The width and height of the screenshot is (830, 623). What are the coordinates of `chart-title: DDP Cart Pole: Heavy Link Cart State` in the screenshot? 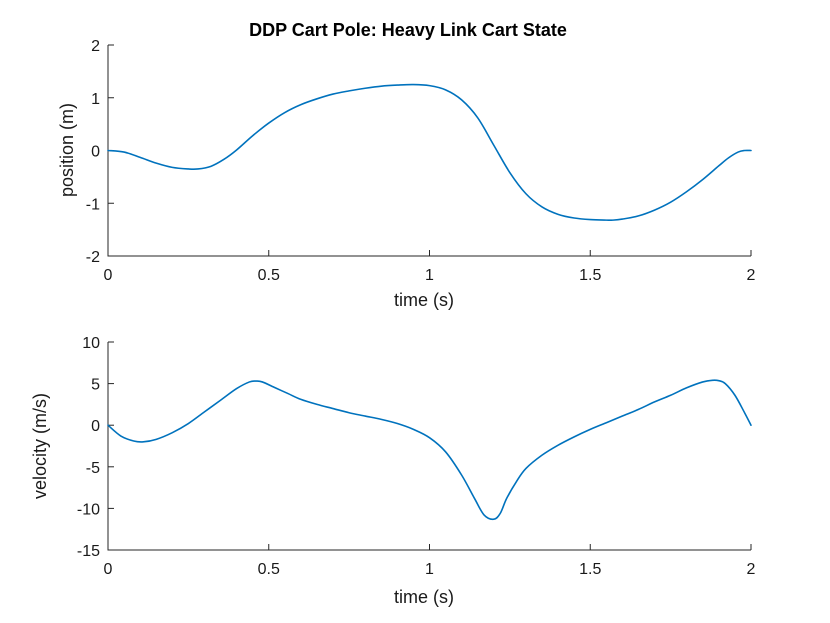 It's located at (408, 30).